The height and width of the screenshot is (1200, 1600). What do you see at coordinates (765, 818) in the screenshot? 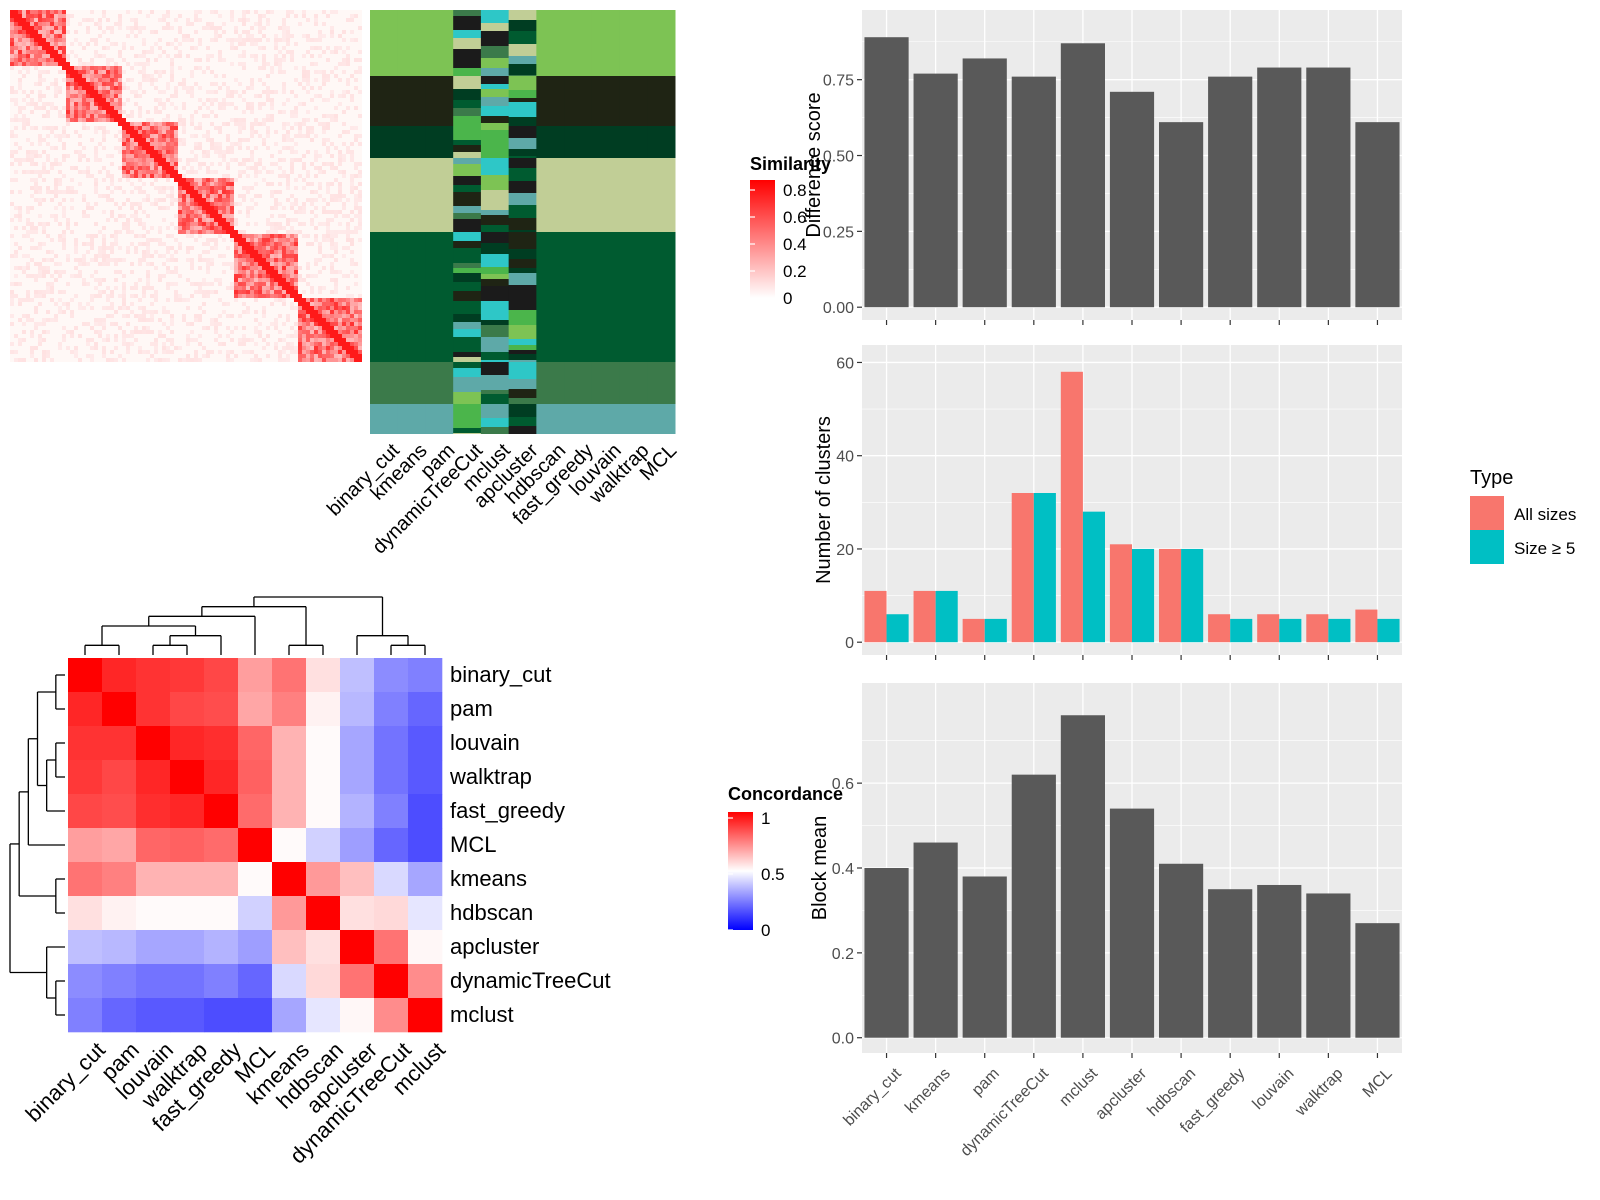
I see `concordance-legend-tick-label: 1` at bounding box center [765, 818].